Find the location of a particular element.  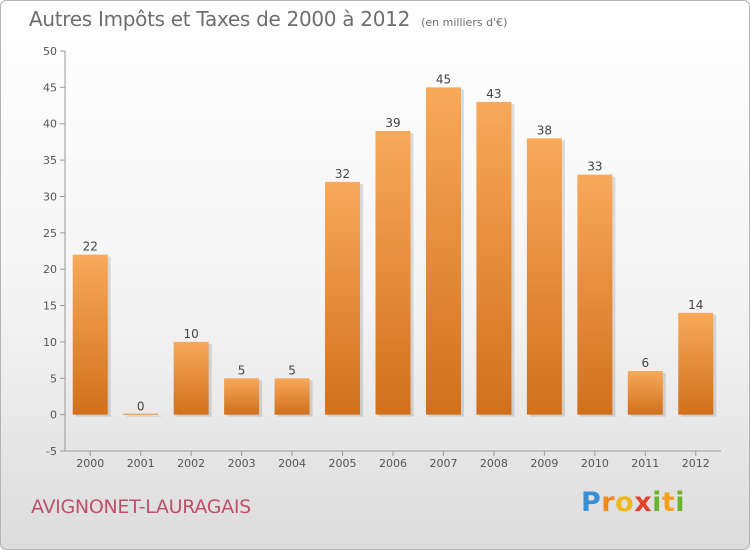

y-tick-label: 45 is located at coordinates (50, 87).